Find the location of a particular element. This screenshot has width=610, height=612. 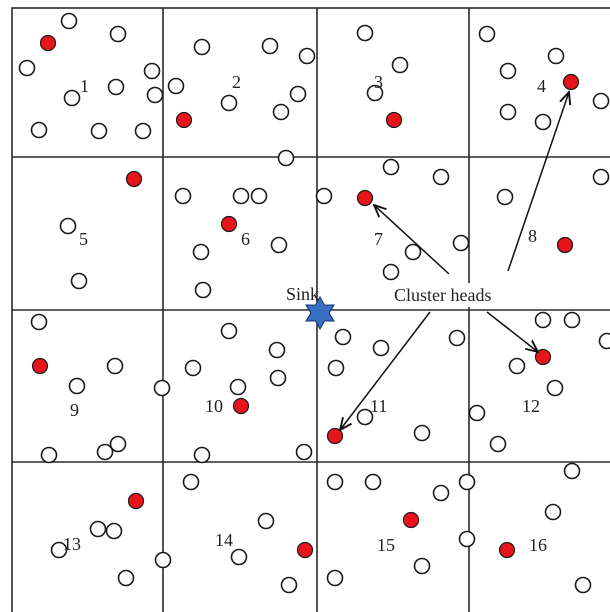

cell-label-10: 10 is located at coordinates (214, 406).